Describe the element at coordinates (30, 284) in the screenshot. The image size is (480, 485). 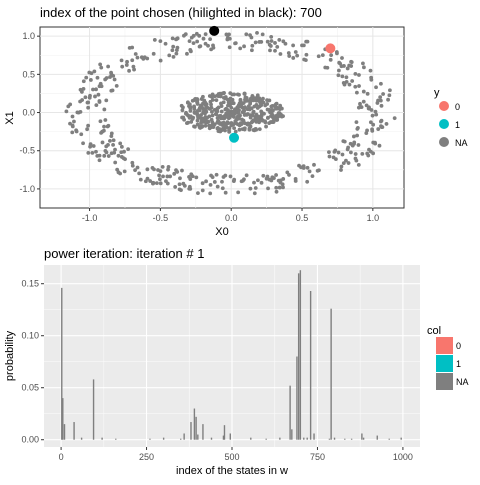
I see `bar-y-tick-label: 0.15` at that location.